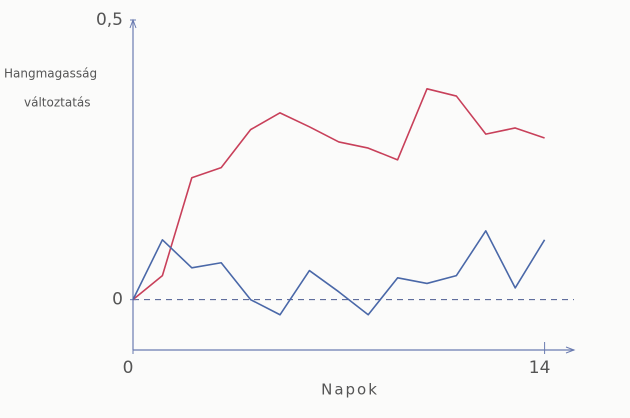 This screenshot has height=418, width=630. I want to click on y-tick-label: 0, so click(117, 300).